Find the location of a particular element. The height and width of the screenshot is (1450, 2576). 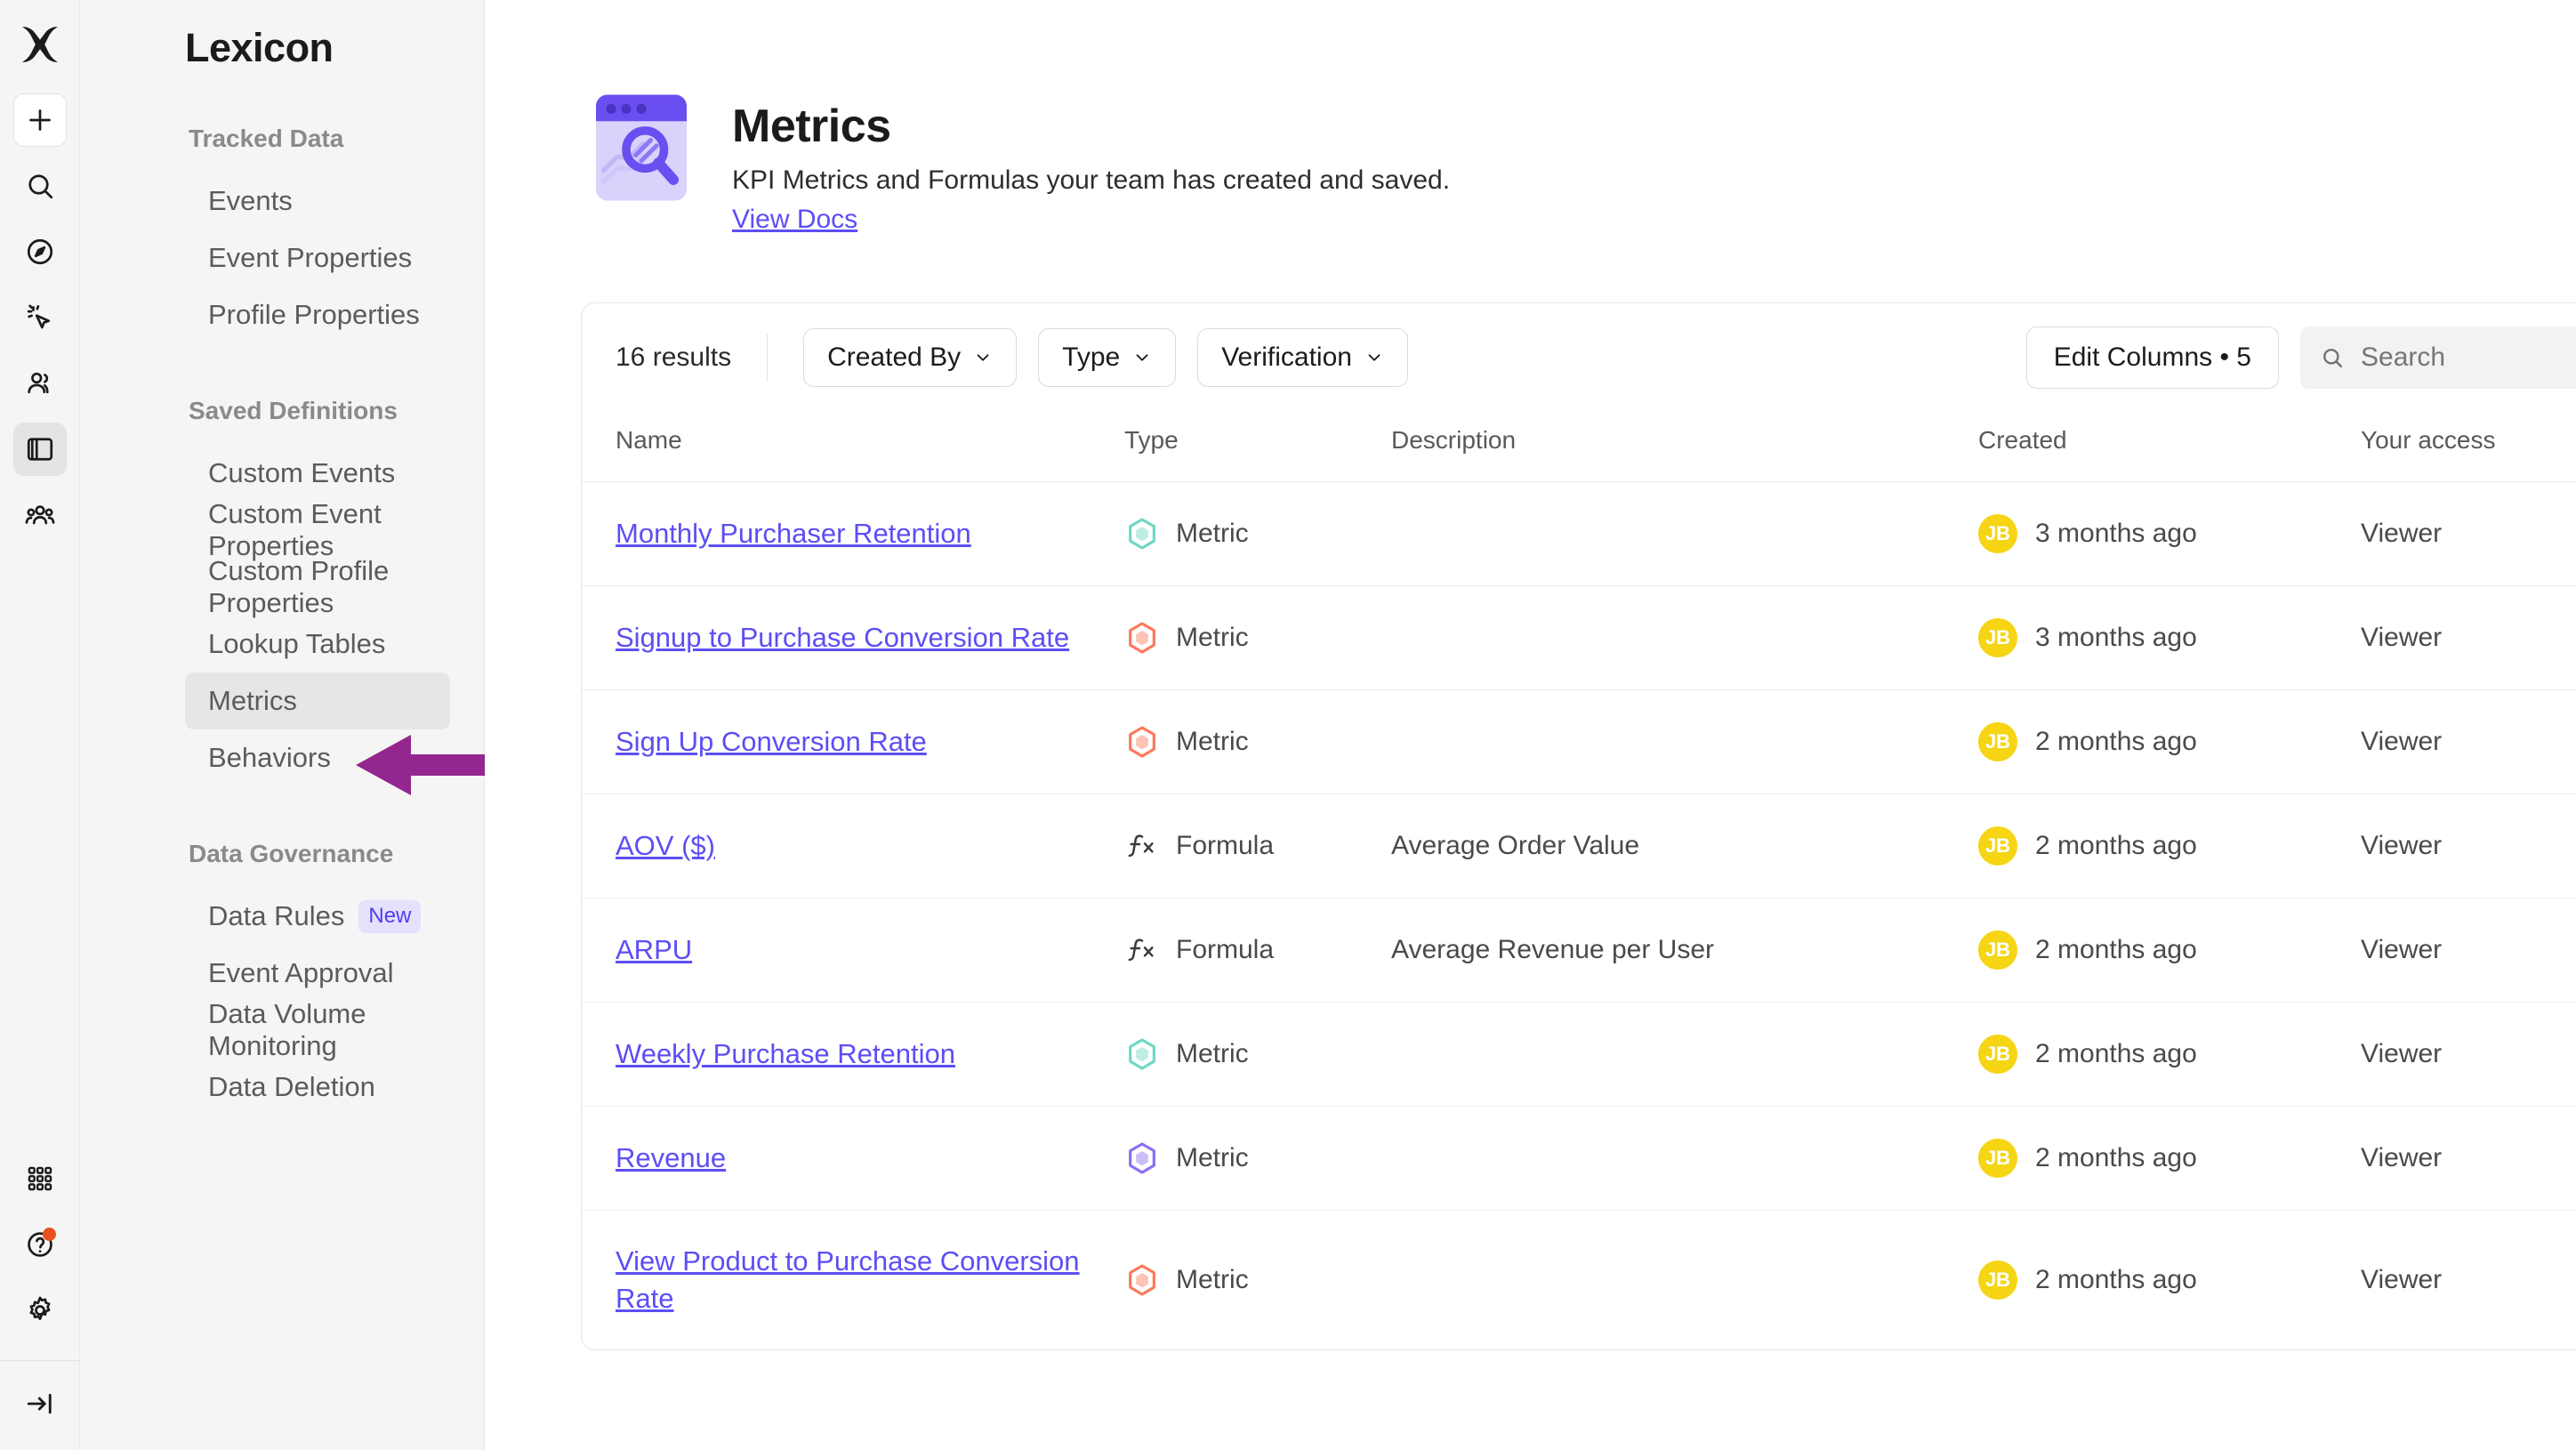

column-header-description: Description is located at coordinates (1684, 447).